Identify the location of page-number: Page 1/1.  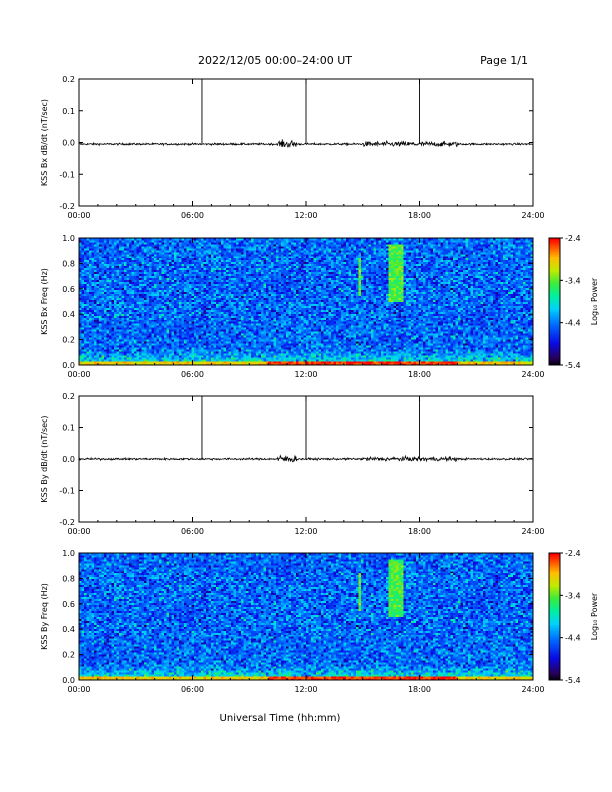
(504, 60).